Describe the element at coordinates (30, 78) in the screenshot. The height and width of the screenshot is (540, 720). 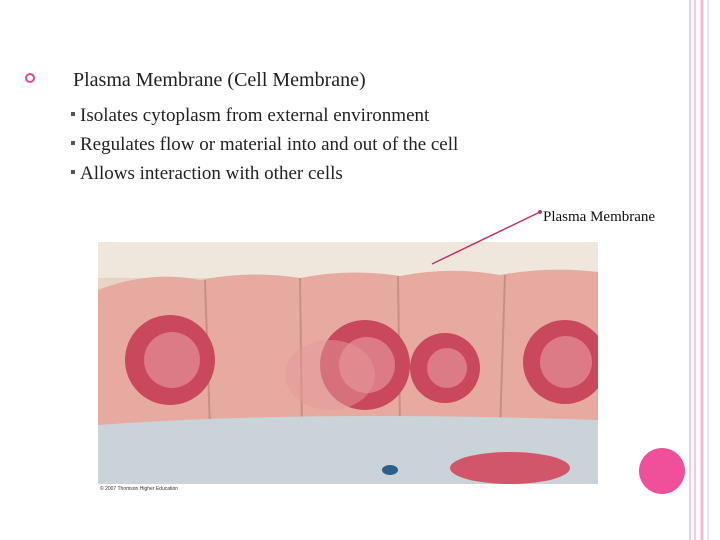
I see `title-bullet` at that location.